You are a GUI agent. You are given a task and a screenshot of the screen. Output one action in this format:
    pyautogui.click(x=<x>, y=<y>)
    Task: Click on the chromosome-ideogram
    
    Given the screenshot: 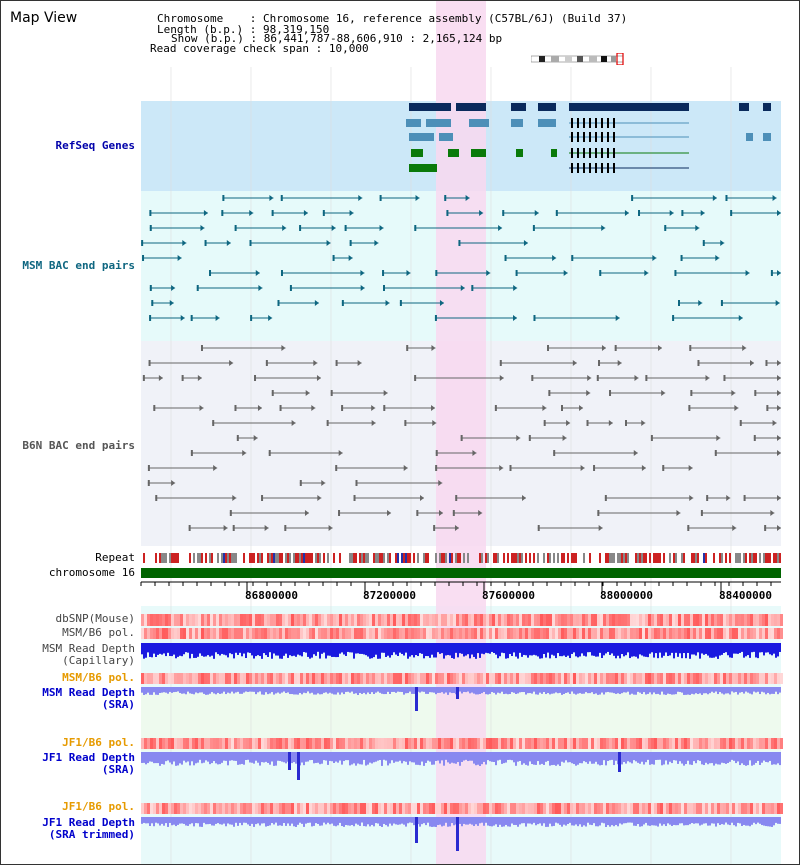 What is the action you would take?
    pyautogui.click(x=581, y=59)
    